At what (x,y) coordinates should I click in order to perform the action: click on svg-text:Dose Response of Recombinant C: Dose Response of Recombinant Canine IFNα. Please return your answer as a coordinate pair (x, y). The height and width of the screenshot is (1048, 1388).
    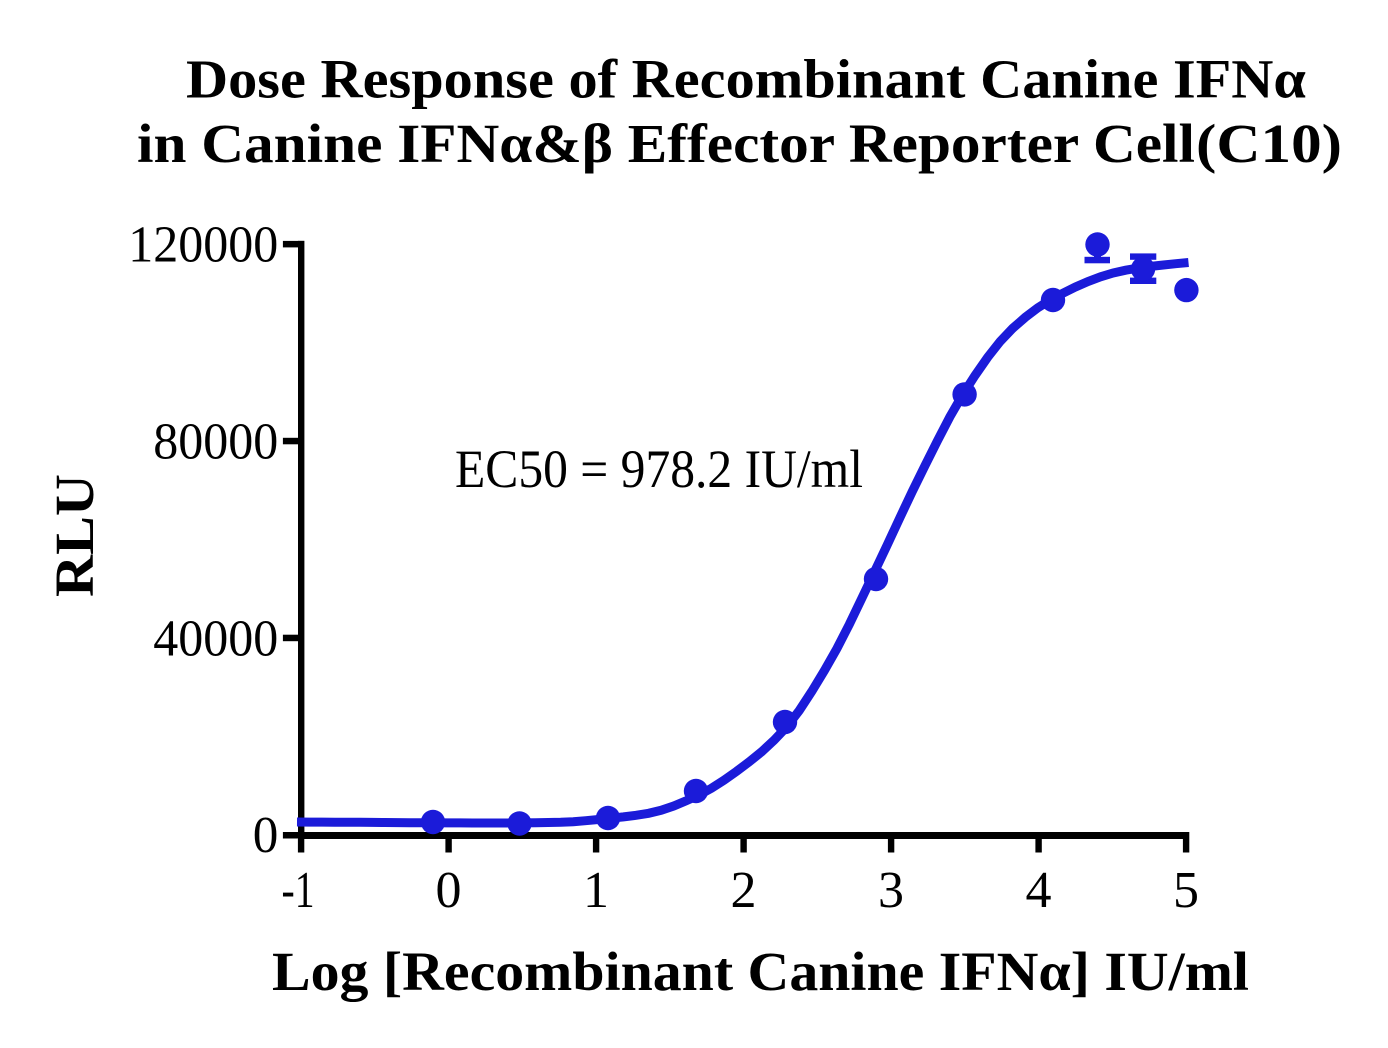
    Looking at the image, I should click on (746, 79).